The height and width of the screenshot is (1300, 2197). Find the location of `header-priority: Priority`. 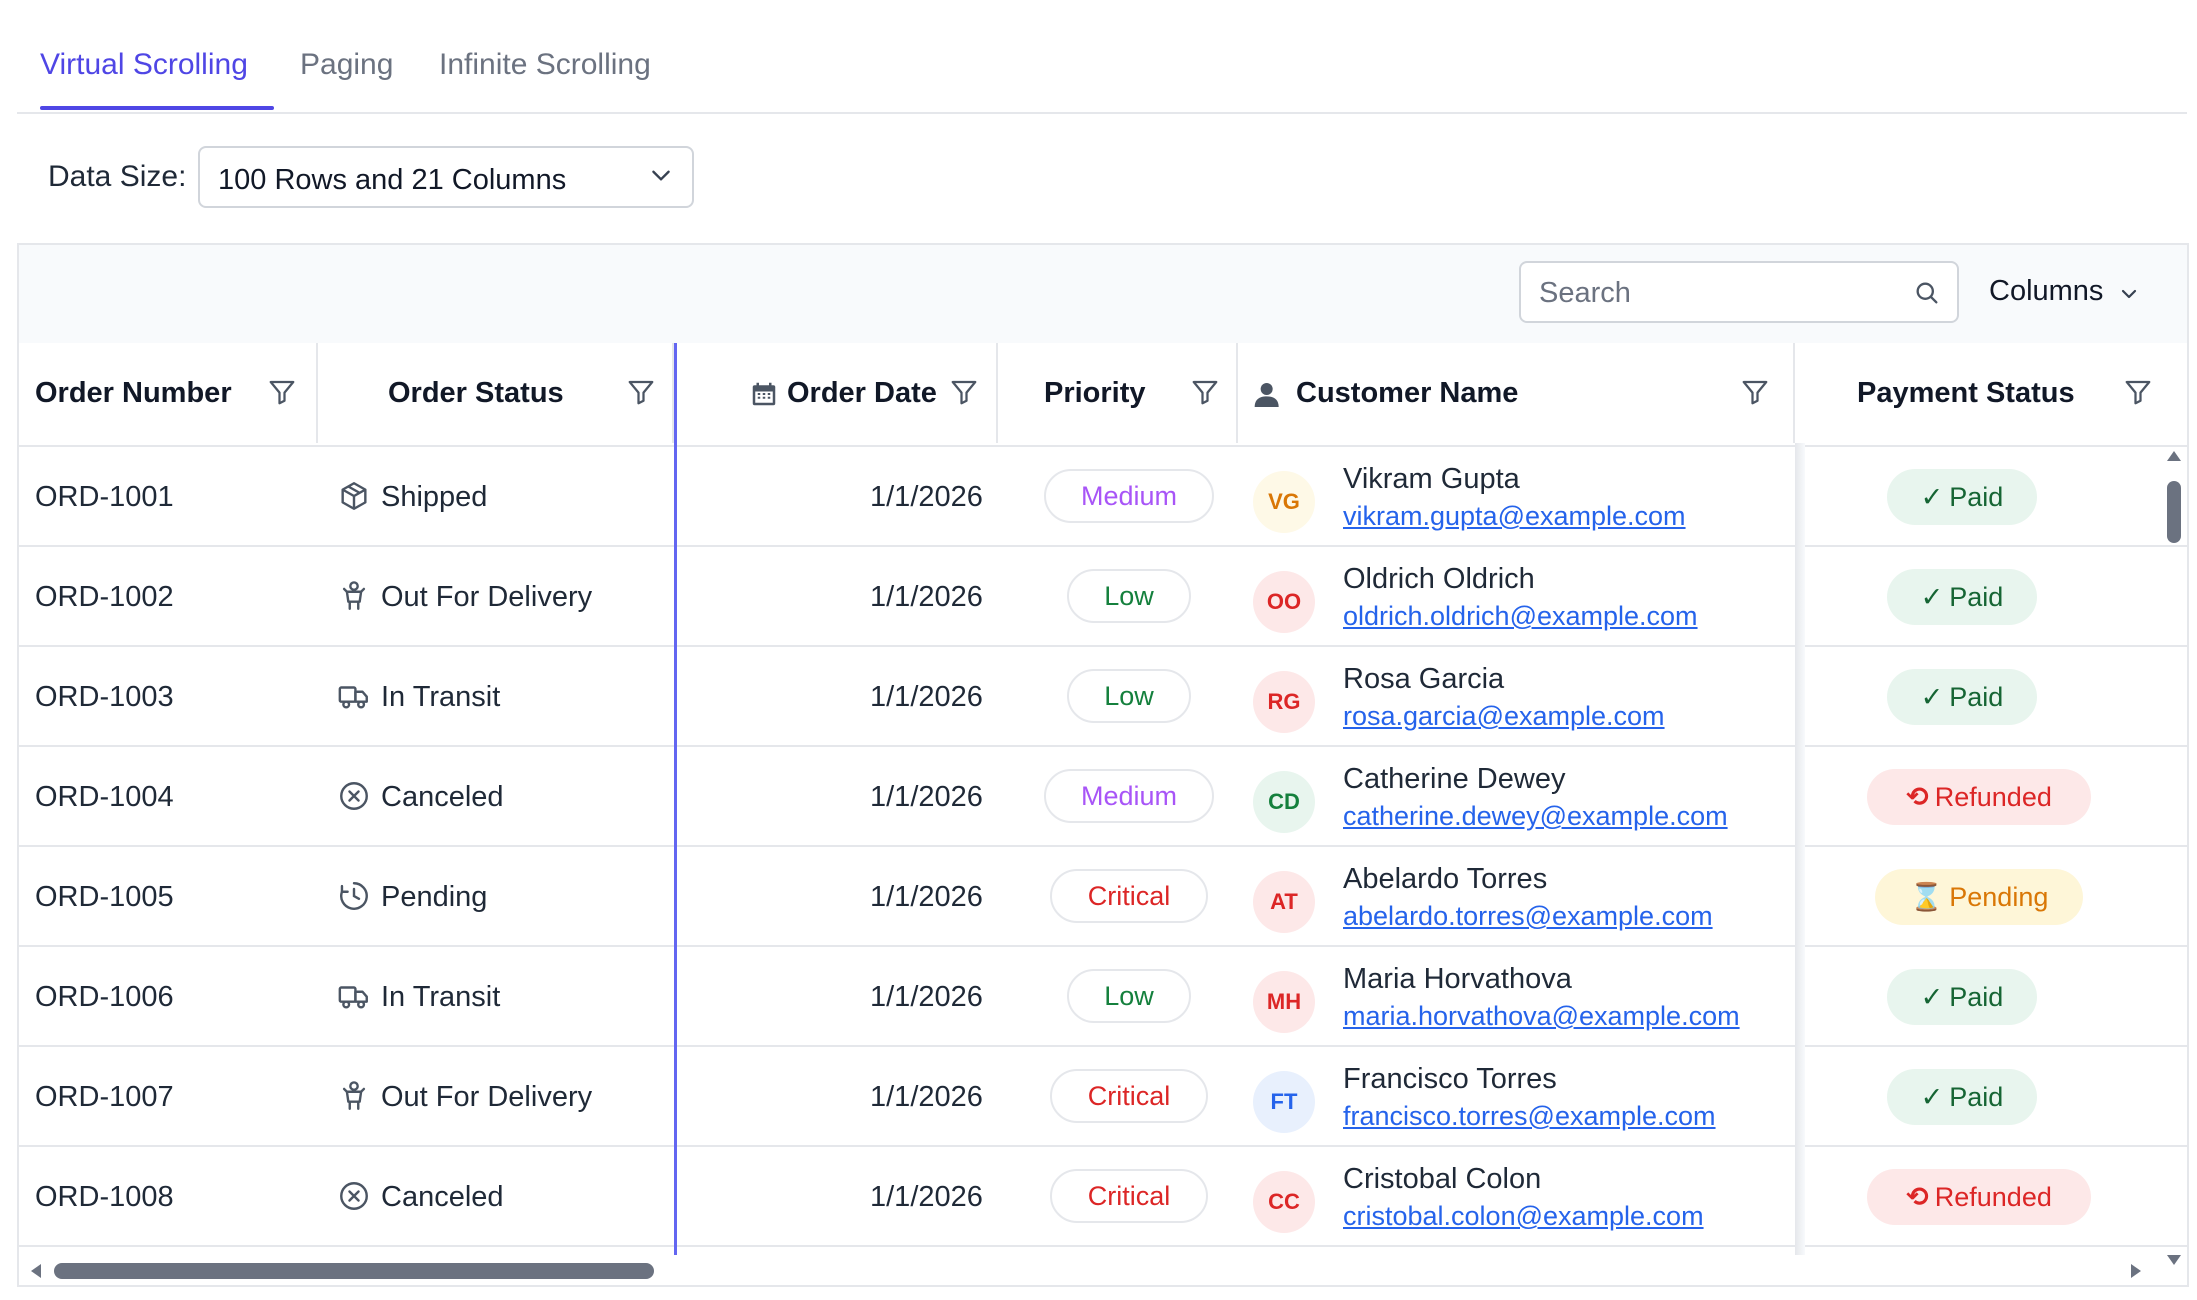

header-priority: Priority is located at coordinates (1118, 393).